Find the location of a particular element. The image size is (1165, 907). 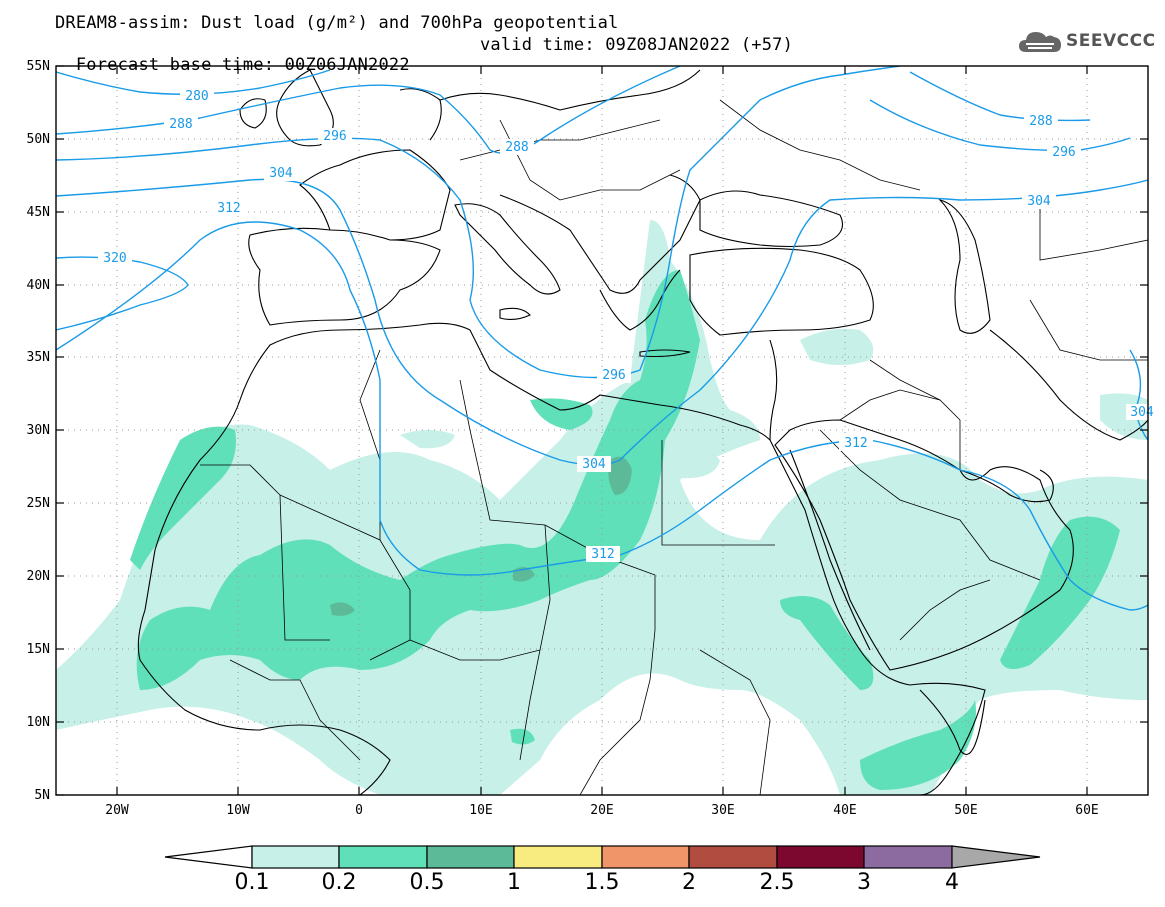

lat-label: 50N is located at coordinates (38, 139).